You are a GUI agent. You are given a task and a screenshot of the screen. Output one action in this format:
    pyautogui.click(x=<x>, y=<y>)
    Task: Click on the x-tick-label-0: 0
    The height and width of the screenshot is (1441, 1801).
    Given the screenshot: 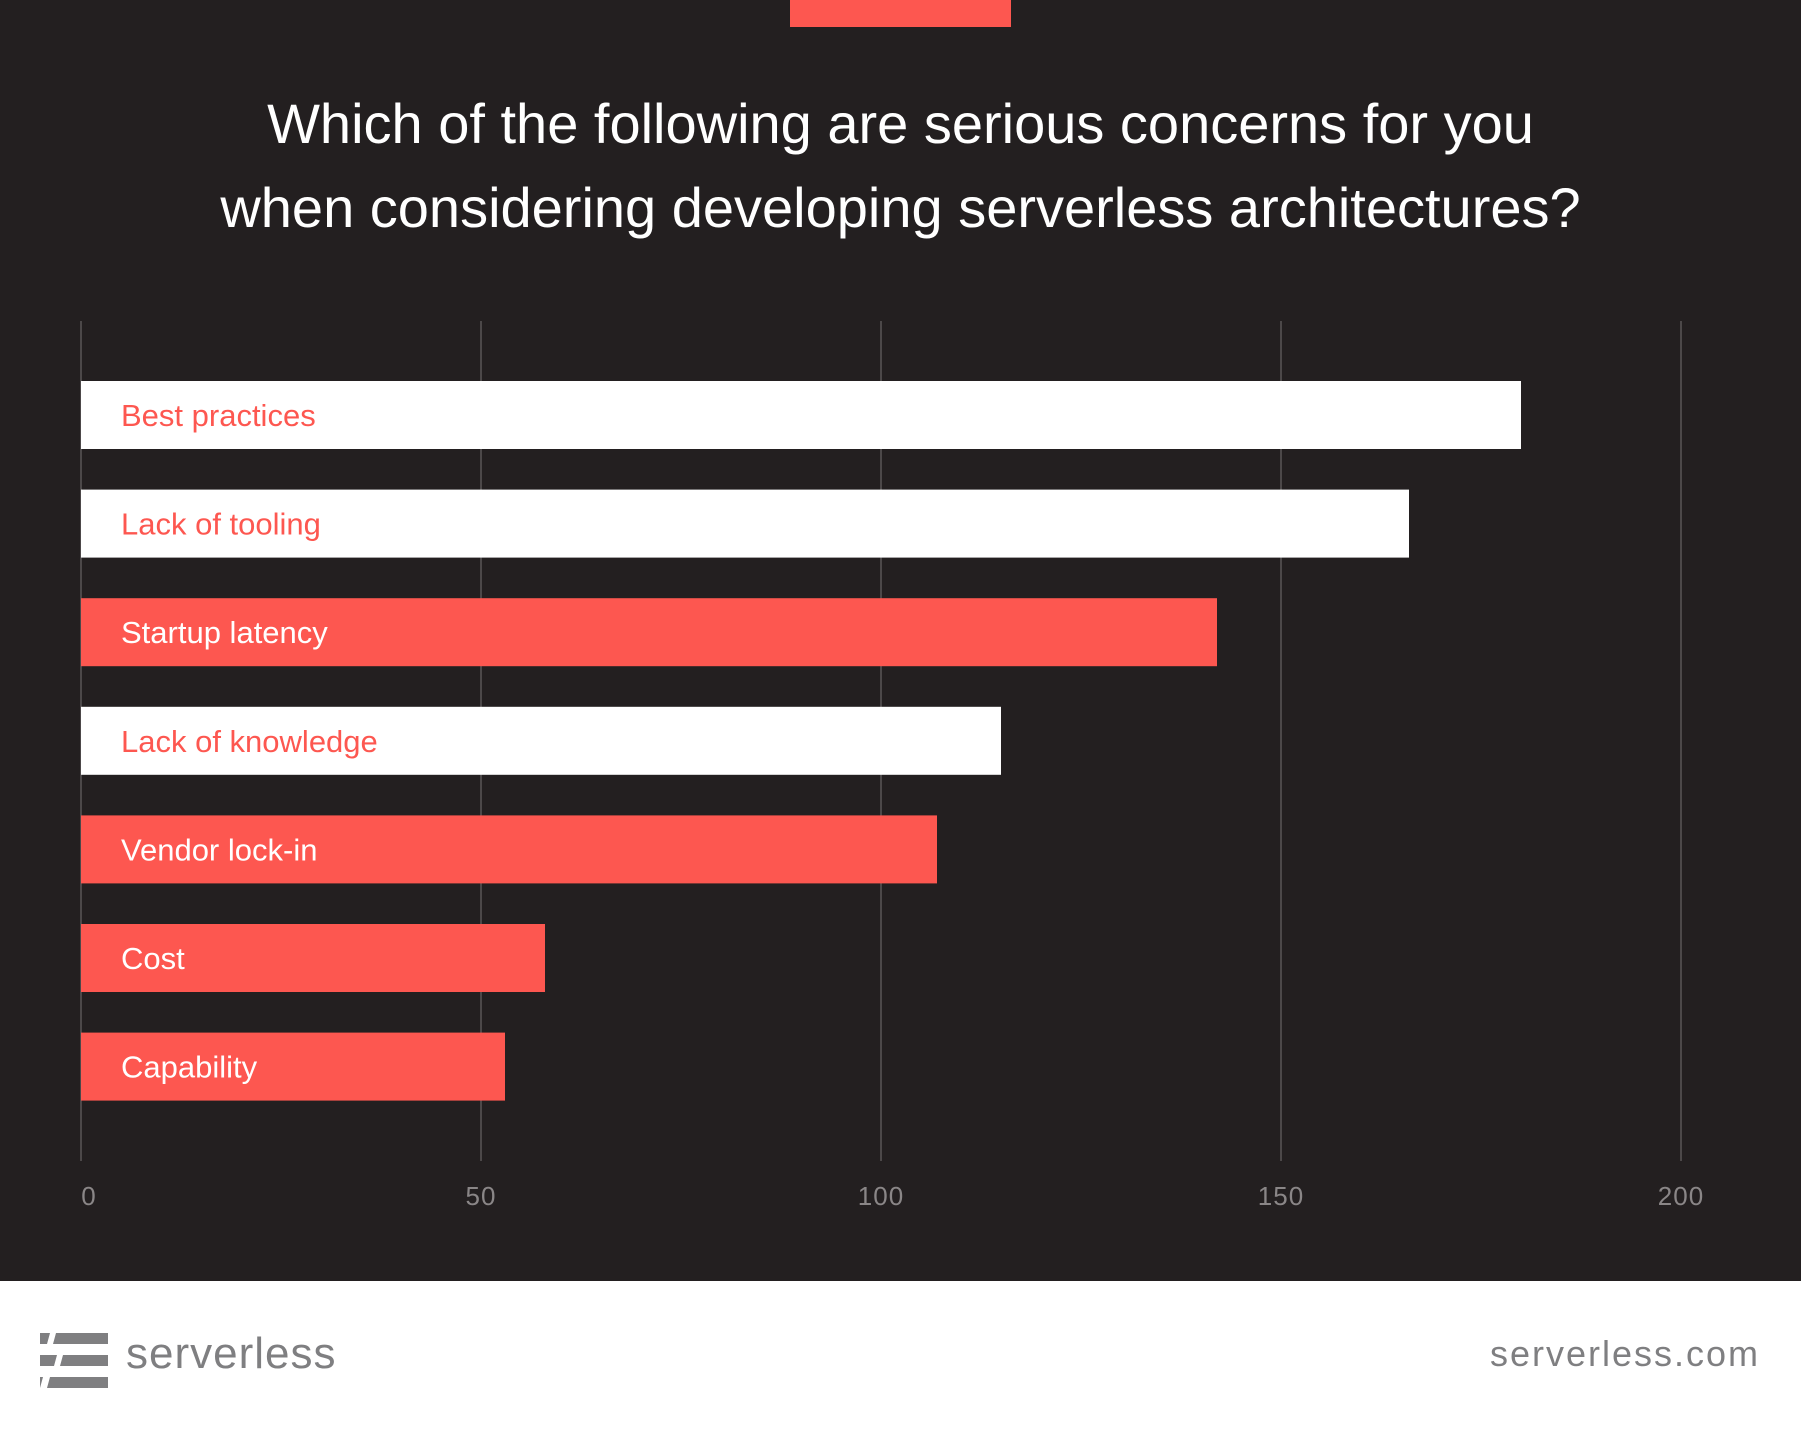 What is the action you would take?
    pyautogui.click(x=88, y=1196)
    